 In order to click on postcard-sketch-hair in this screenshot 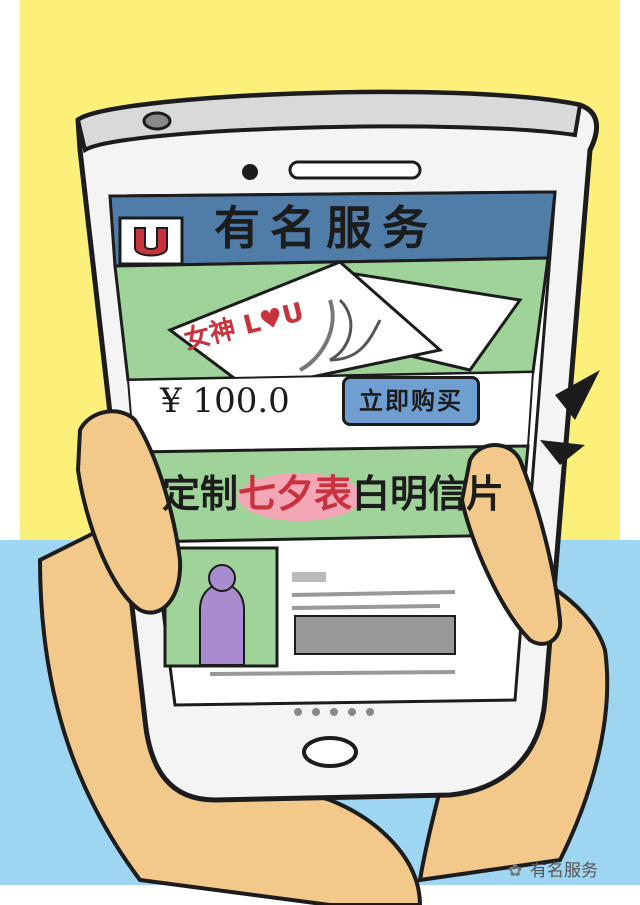, I will do `click(317, 335)`.